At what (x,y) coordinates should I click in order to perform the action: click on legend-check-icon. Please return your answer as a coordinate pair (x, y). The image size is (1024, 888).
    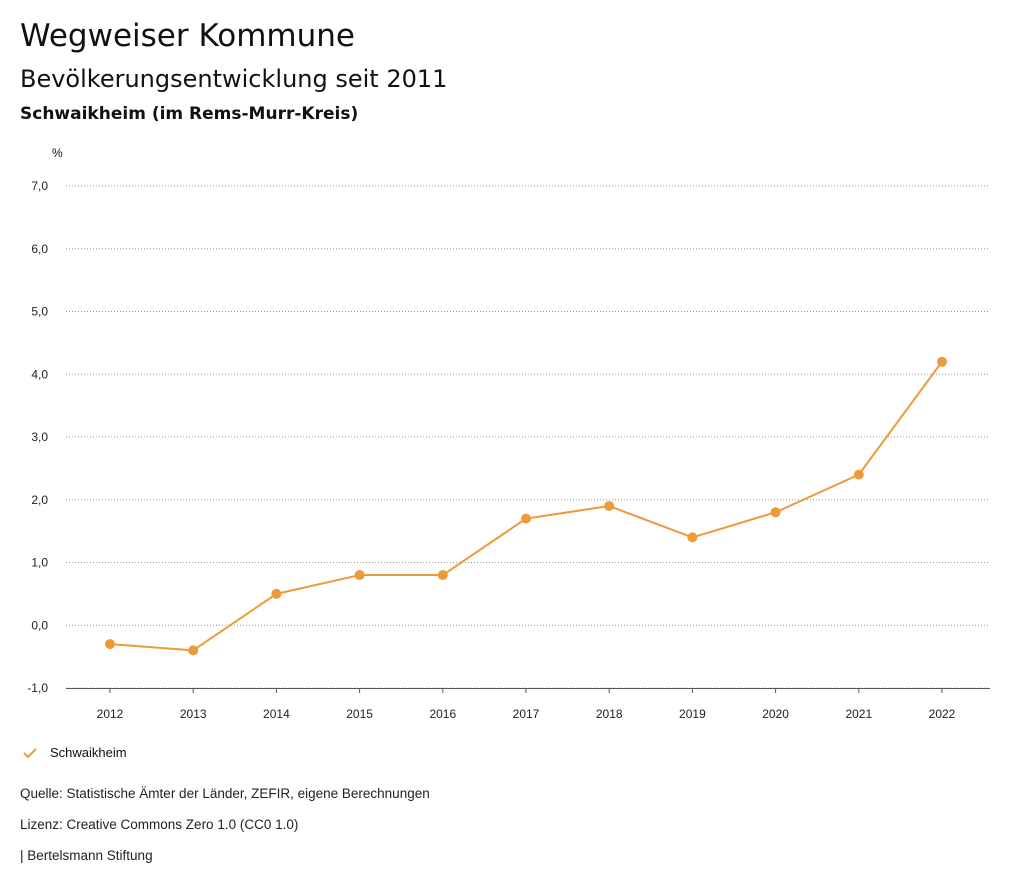
    Looking at the image, I should click on (30, 752).